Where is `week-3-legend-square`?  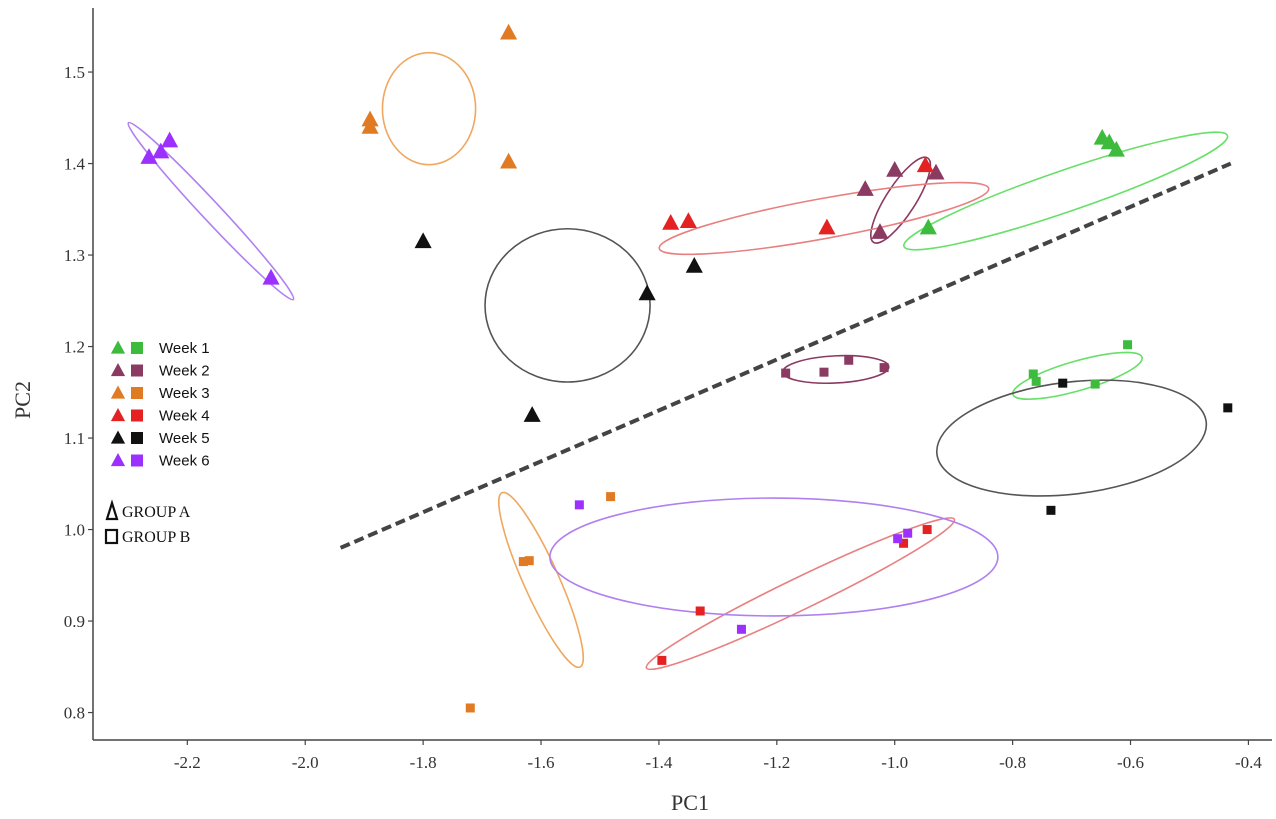
week-3-legend-square is located at coordinates (137, 393).